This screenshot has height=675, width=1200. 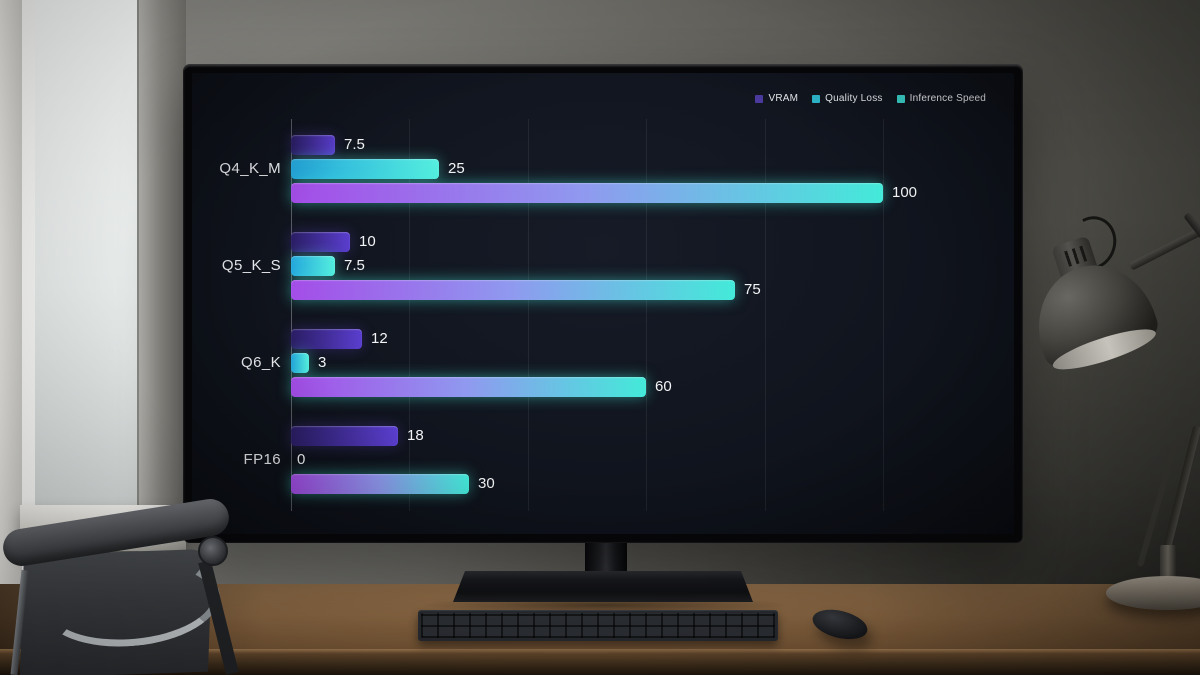 What do you see at coordinates (213, 551) in the screenshot?
I see `chair-hinge-cap` at bounding box center [213, 551].